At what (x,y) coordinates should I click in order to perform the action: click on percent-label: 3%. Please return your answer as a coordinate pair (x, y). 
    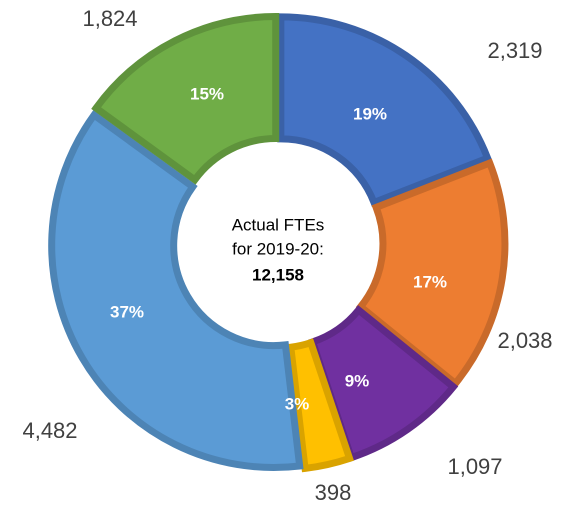
    Looking at the image, I should click on (297, 403).